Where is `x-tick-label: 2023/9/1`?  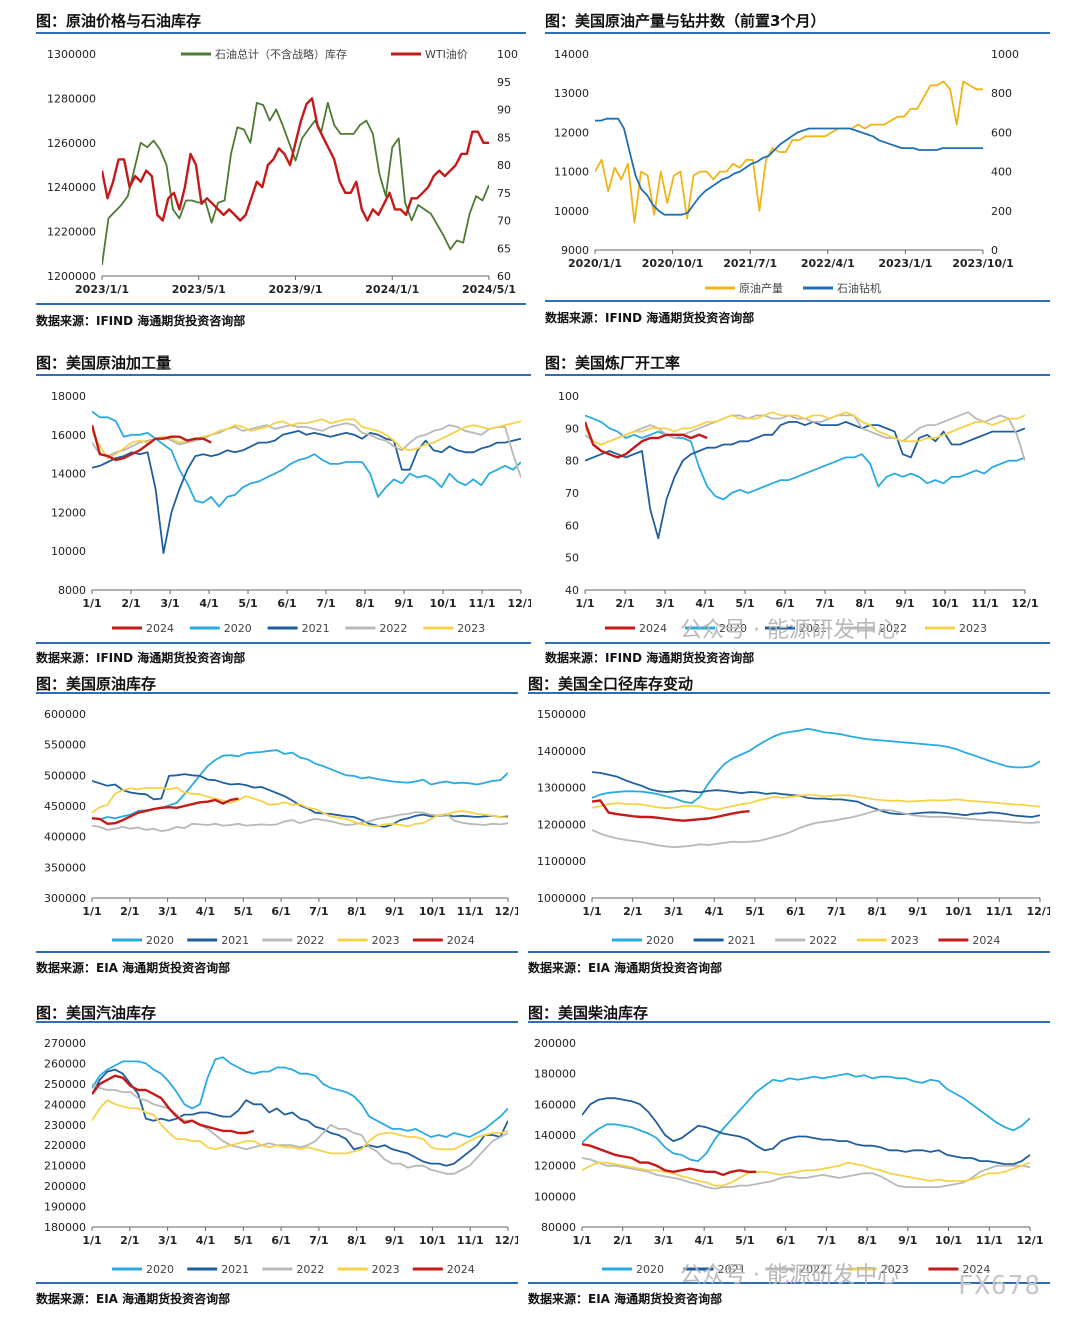 x-tick-label: 2023/9/1 is located at coordinates (296, 289).